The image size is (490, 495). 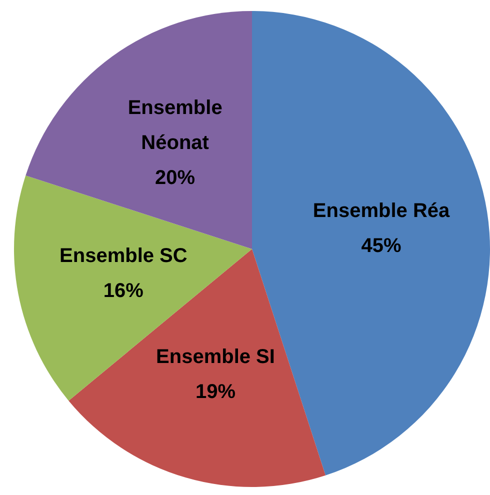 I want to click on slice-label: Ensemble SI, so click(x=215, y=357).